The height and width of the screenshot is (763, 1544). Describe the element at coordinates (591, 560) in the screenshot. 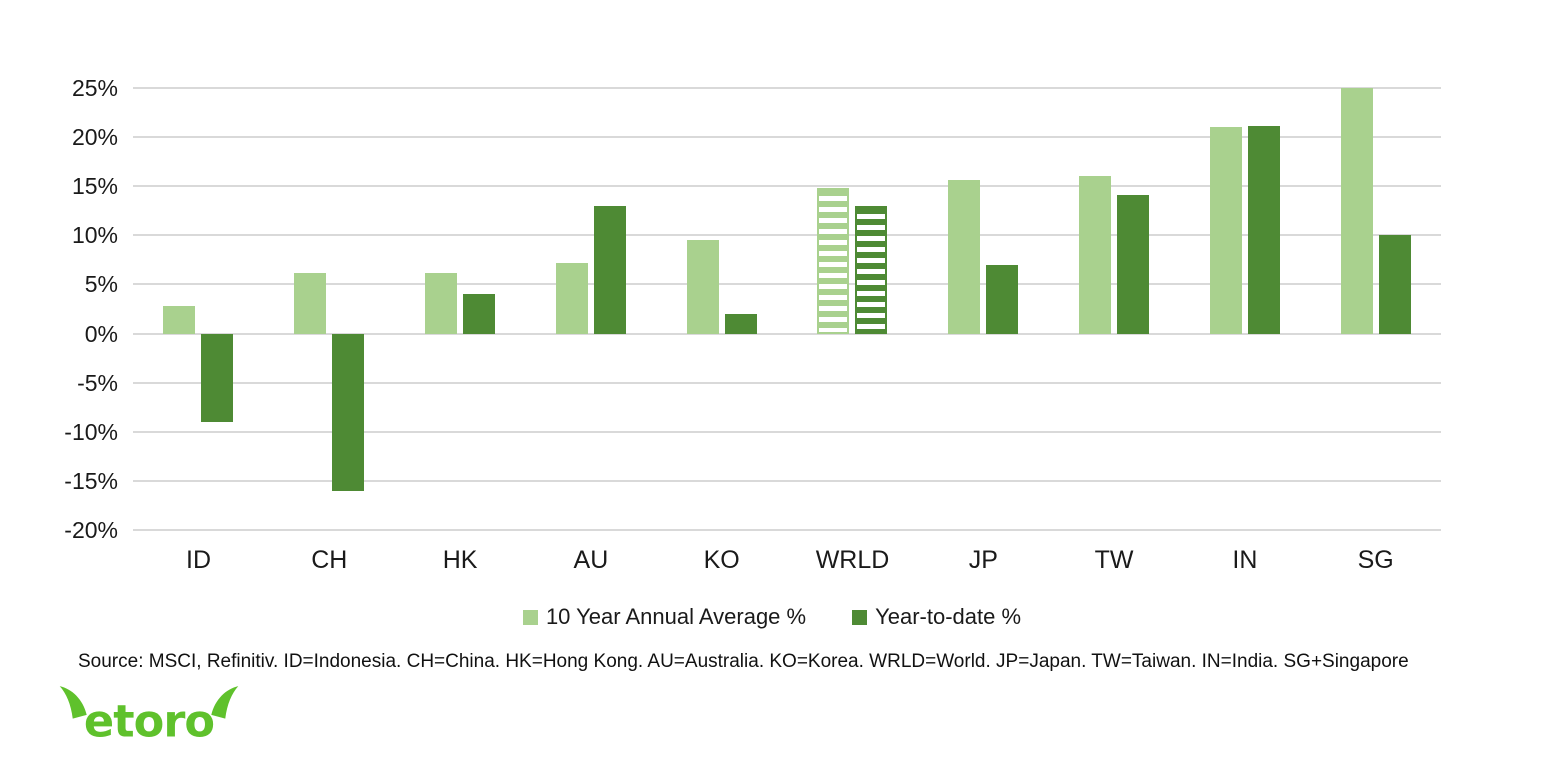

I see `x-axis-category-label: AU` at that location.